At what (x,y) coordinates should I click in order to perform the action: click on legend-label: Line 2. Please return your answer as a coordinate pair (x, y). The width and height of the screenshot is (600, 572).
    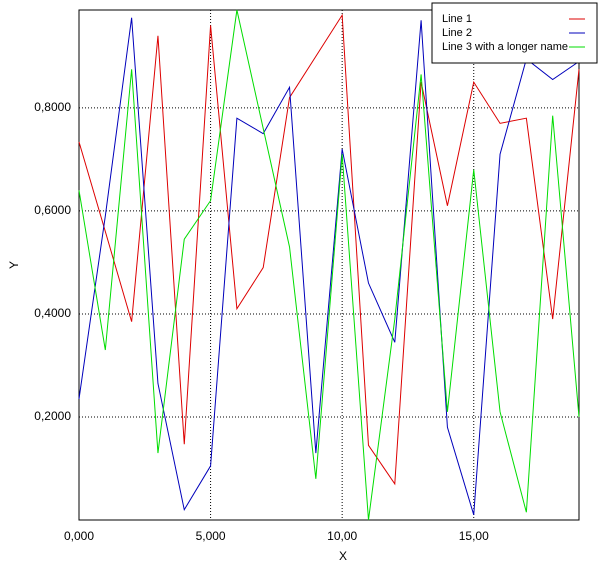
    Looking at the image, I should click on (457, 33).